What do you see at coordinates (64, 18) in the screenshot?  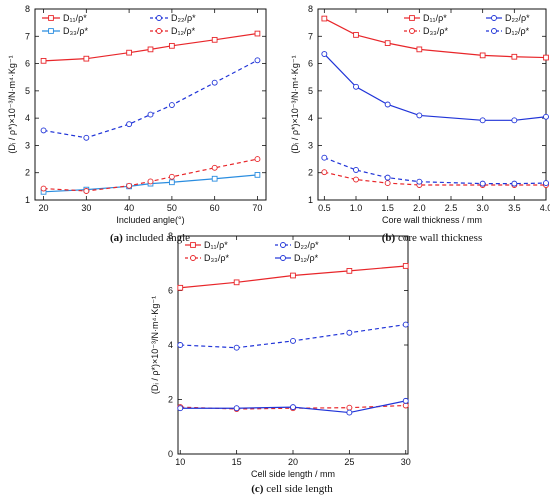 I see `legend-entry: D₁₁/ρ*` at bounding box center [64, 18].